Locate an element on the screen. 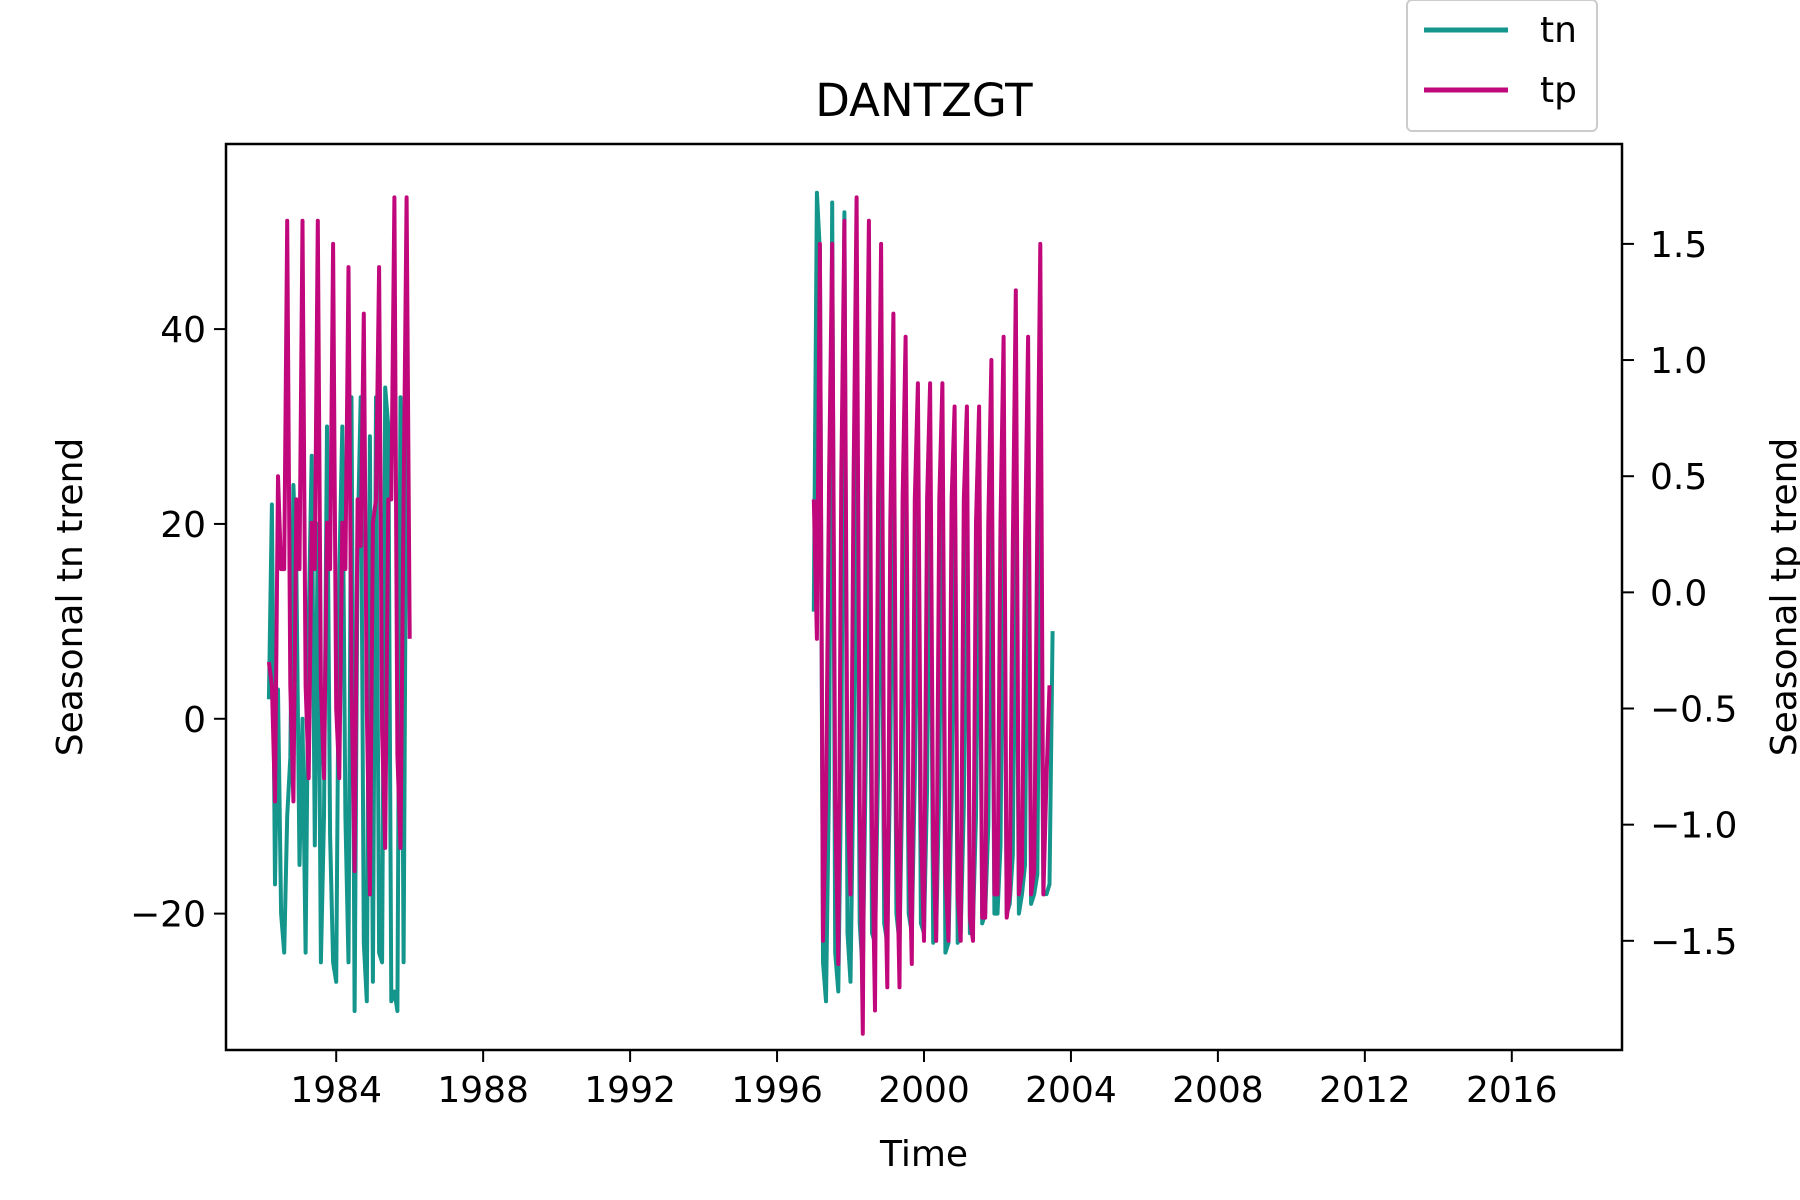 Image resolution: width=1800 pixels, height=1200 pixels. y-axis-left: −20 0 20 40 is located at coordinates (178, 623).